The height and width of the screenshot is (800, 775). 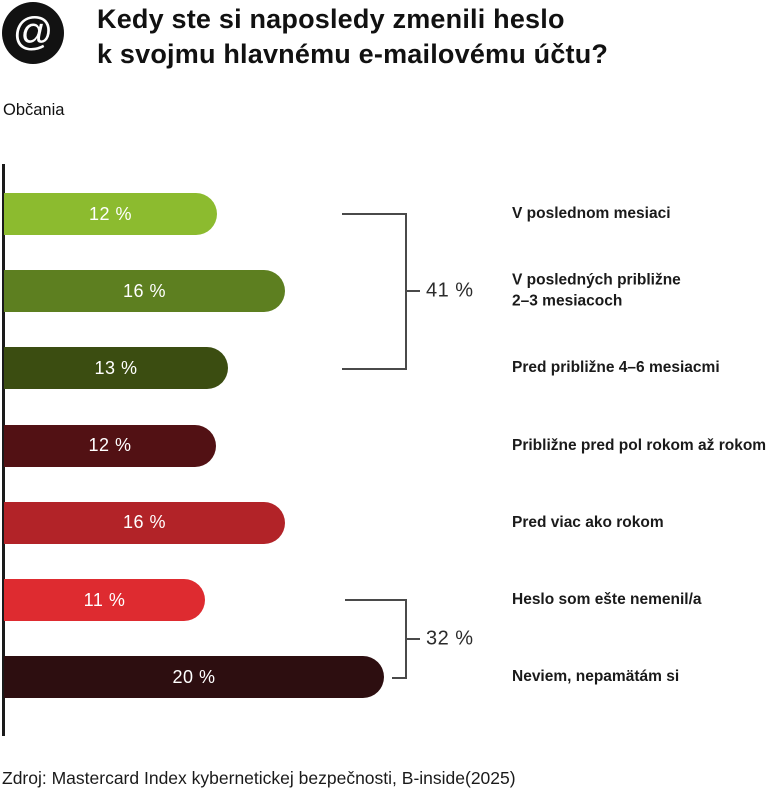 I want to click on bracket-32-label: 32 %, so click(x=450, y=638).